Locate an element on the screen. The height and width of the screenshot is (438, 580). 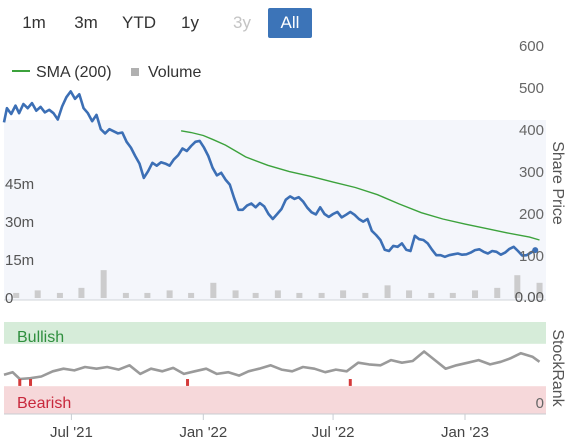
volume-tick-label: 15m is located at coordinates (19, 260).